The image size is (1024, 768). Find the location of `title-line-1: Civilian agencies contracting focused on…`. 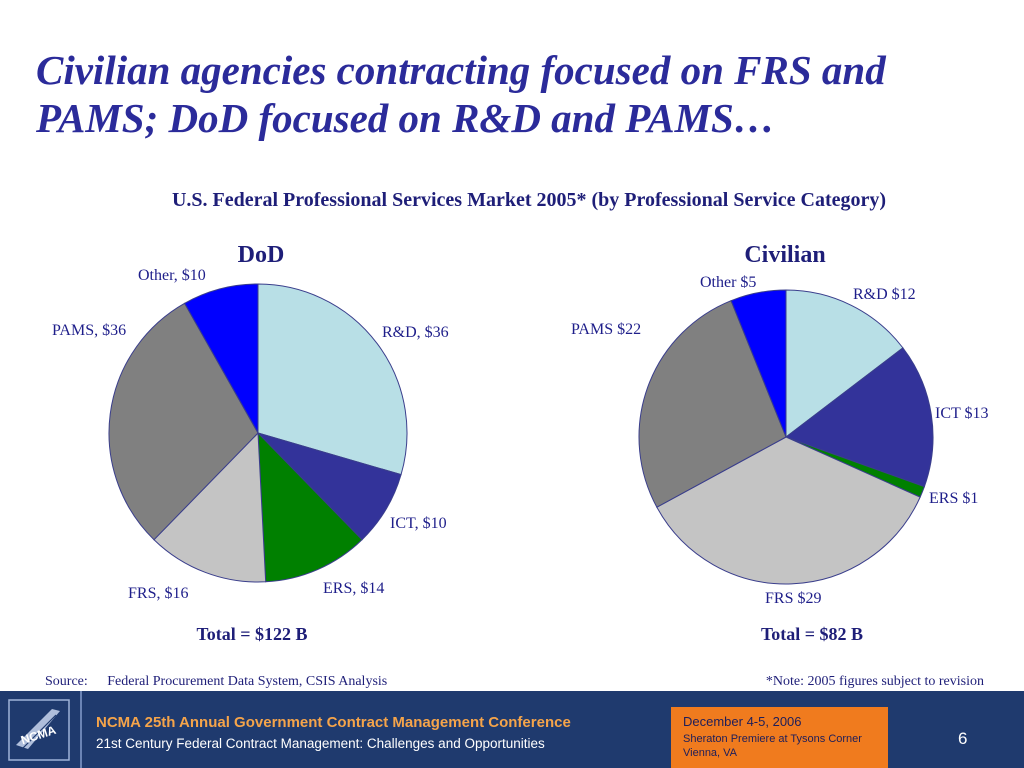

title-line-1: Civilian agencies contracting focused on… is located at coordinates (461, 70).